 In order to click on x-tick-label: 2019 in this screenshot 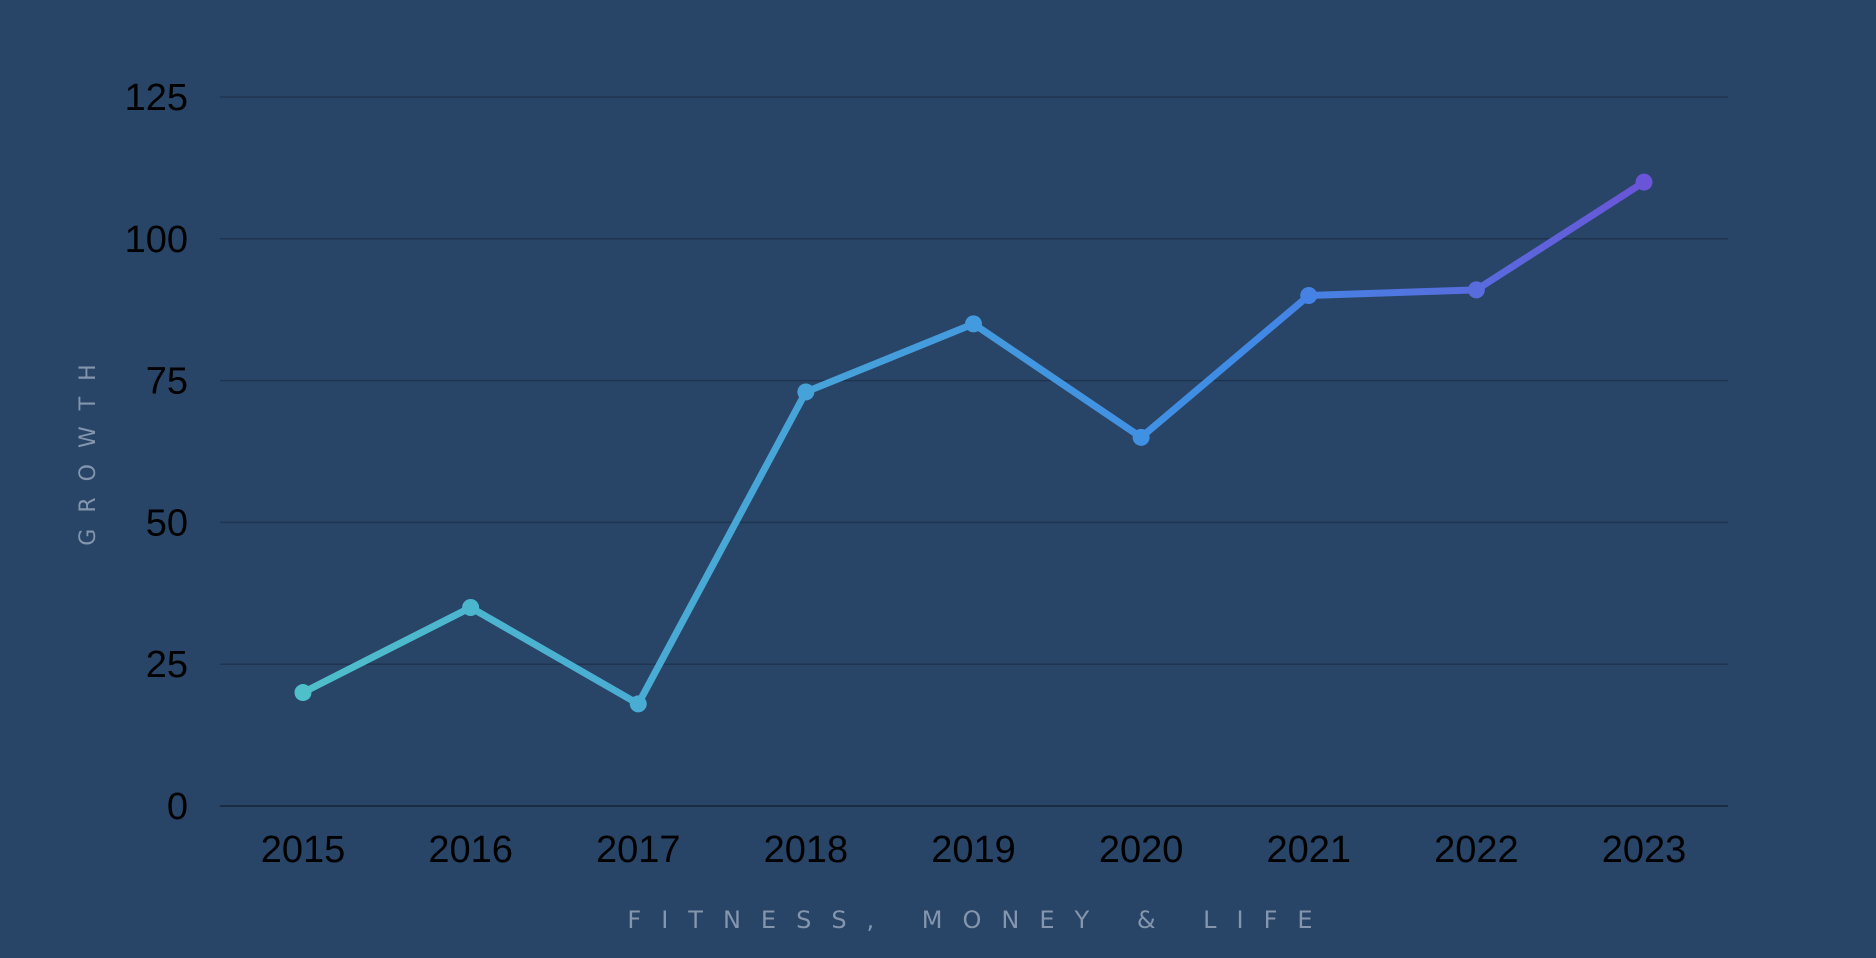, I will do `click(973, 850)`.